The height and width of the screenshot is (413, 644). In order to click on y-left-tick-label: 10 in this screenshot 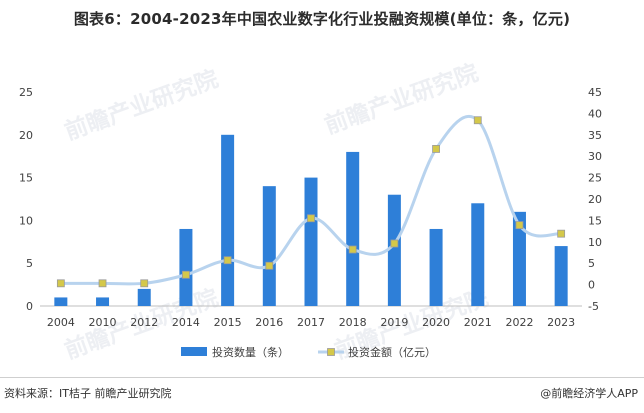, I will do `click(26, 220)`.